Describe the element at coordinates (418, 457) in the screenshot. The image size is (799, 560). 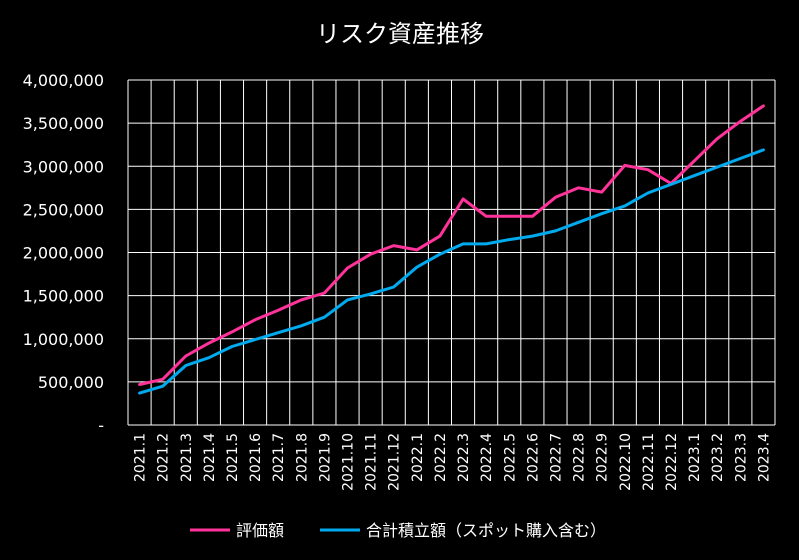
I see `x-tick-label: 2022.1` at that location.